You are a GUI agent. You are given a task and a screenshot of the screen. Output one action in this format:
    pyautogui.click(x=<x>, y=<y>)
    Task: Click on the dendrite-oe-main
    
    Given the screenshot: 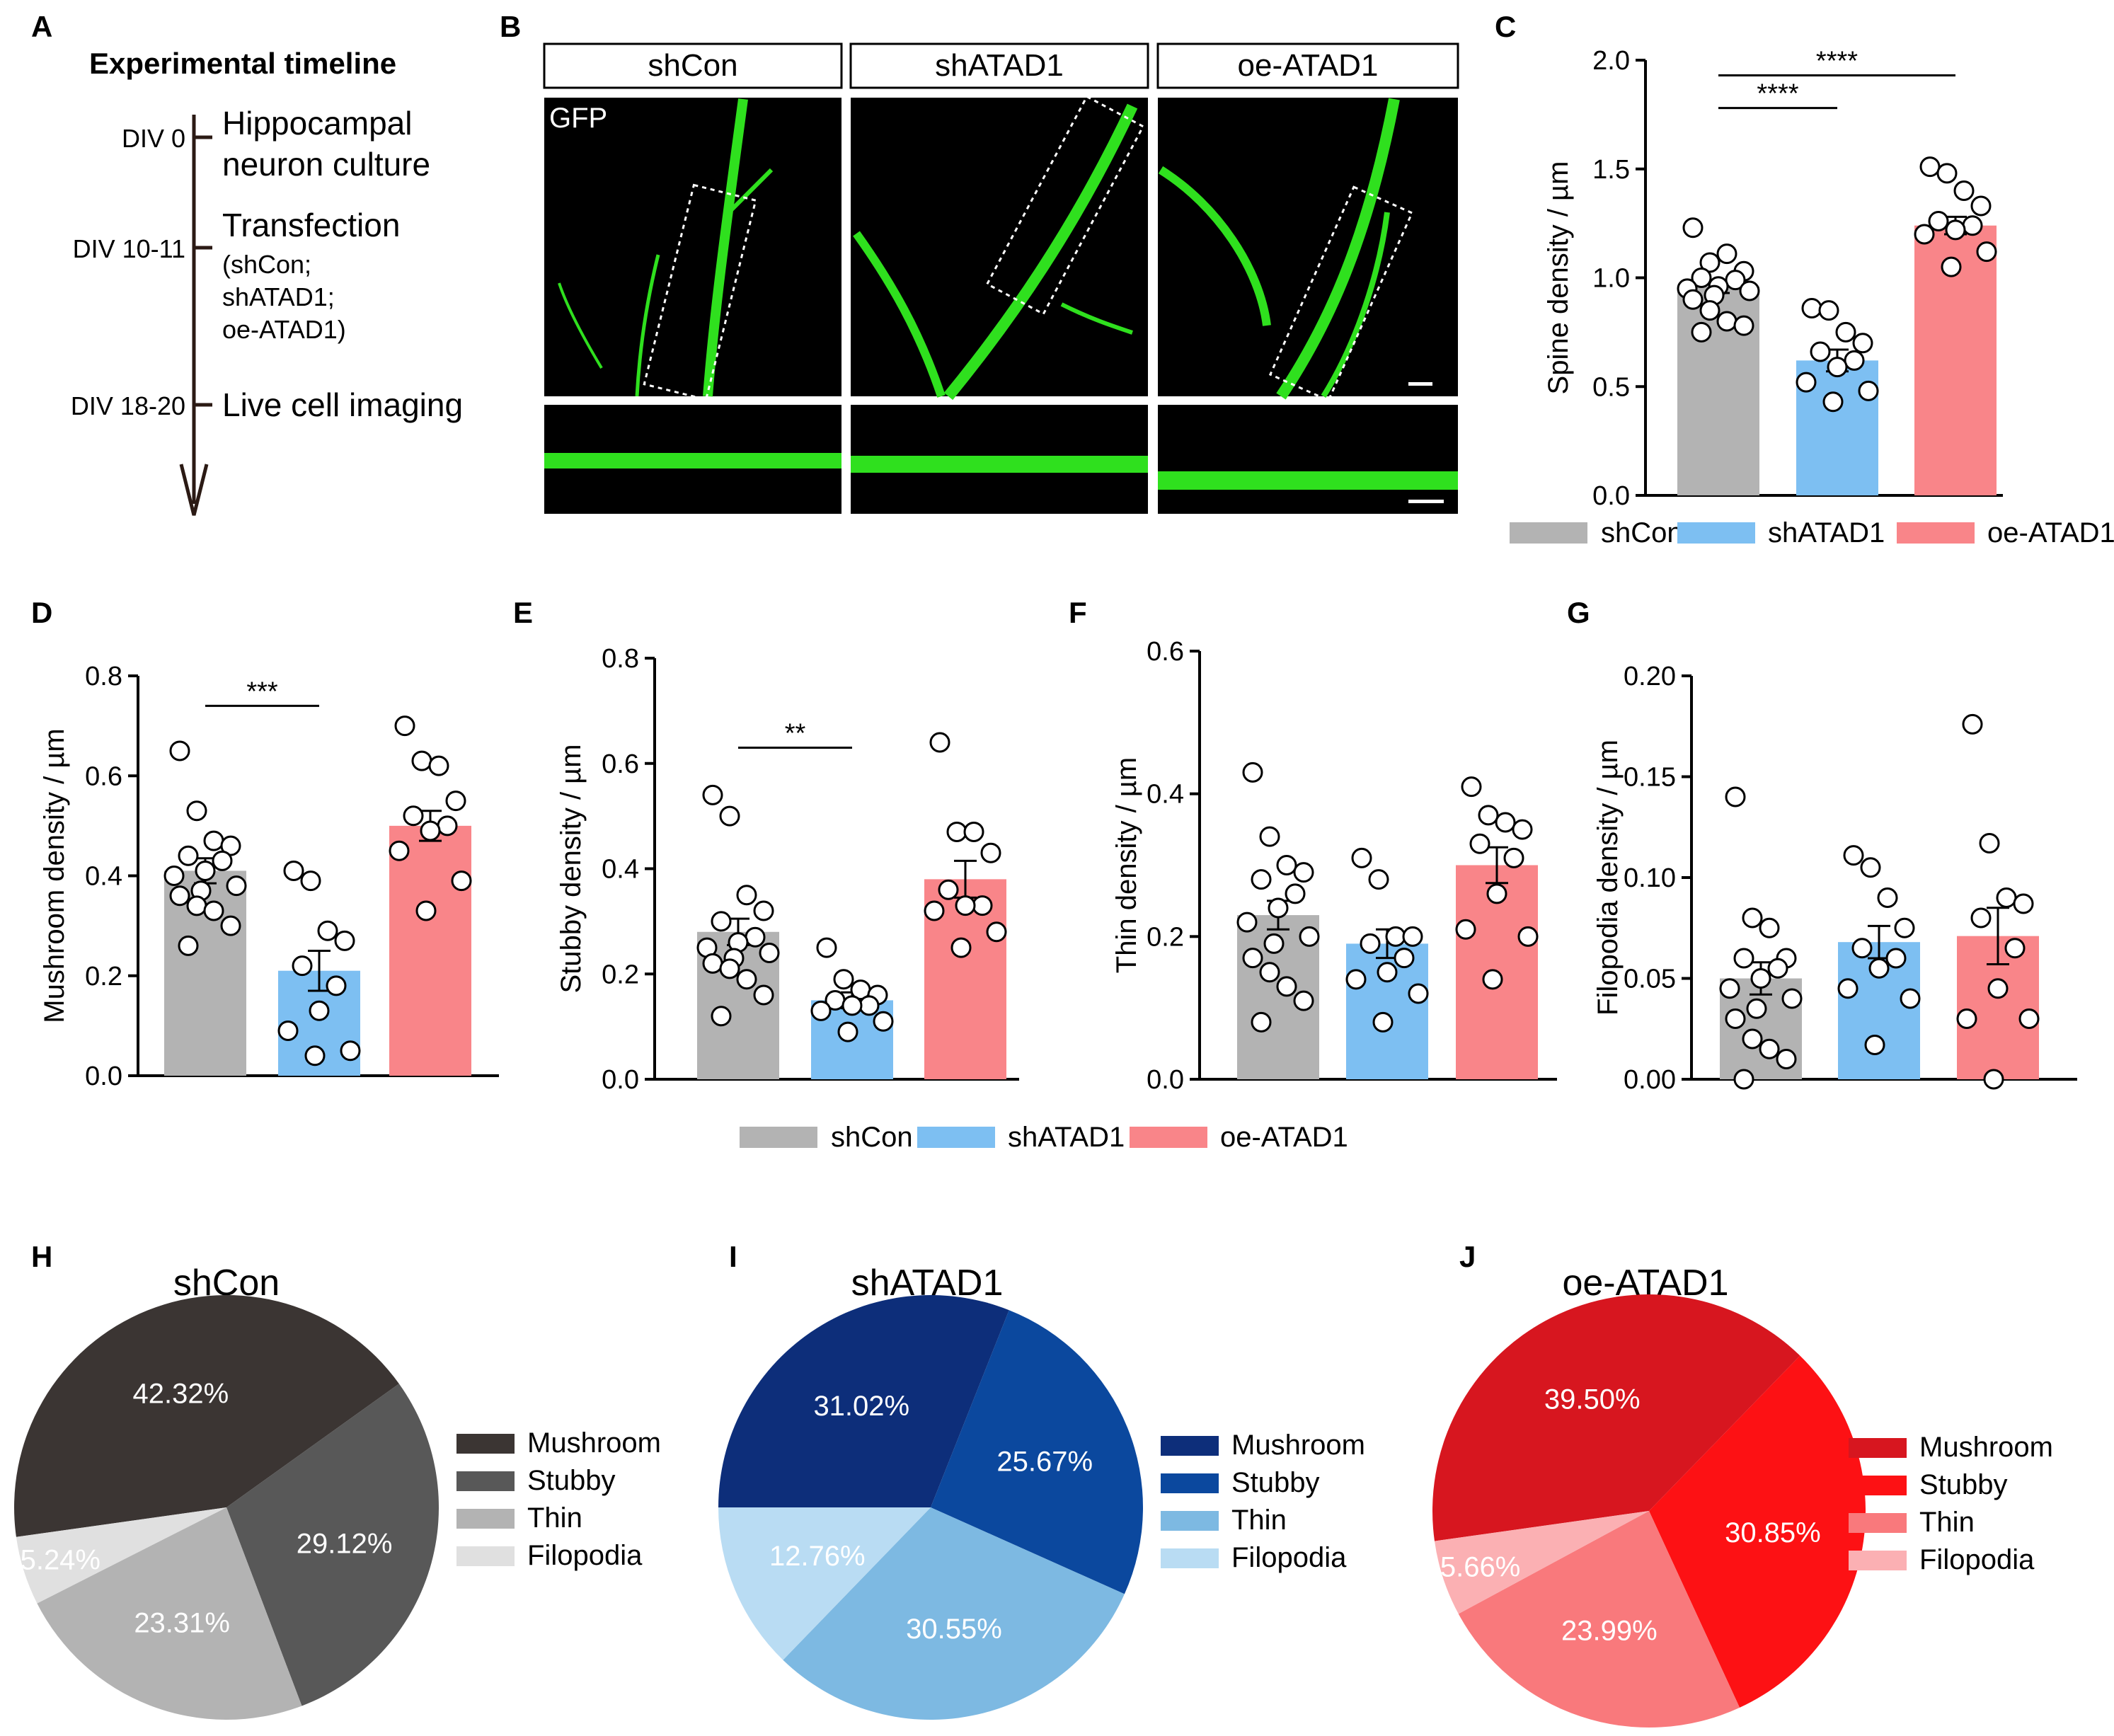 What is the action you would take?
    pyautogui.click(x=1338, y=249)
    